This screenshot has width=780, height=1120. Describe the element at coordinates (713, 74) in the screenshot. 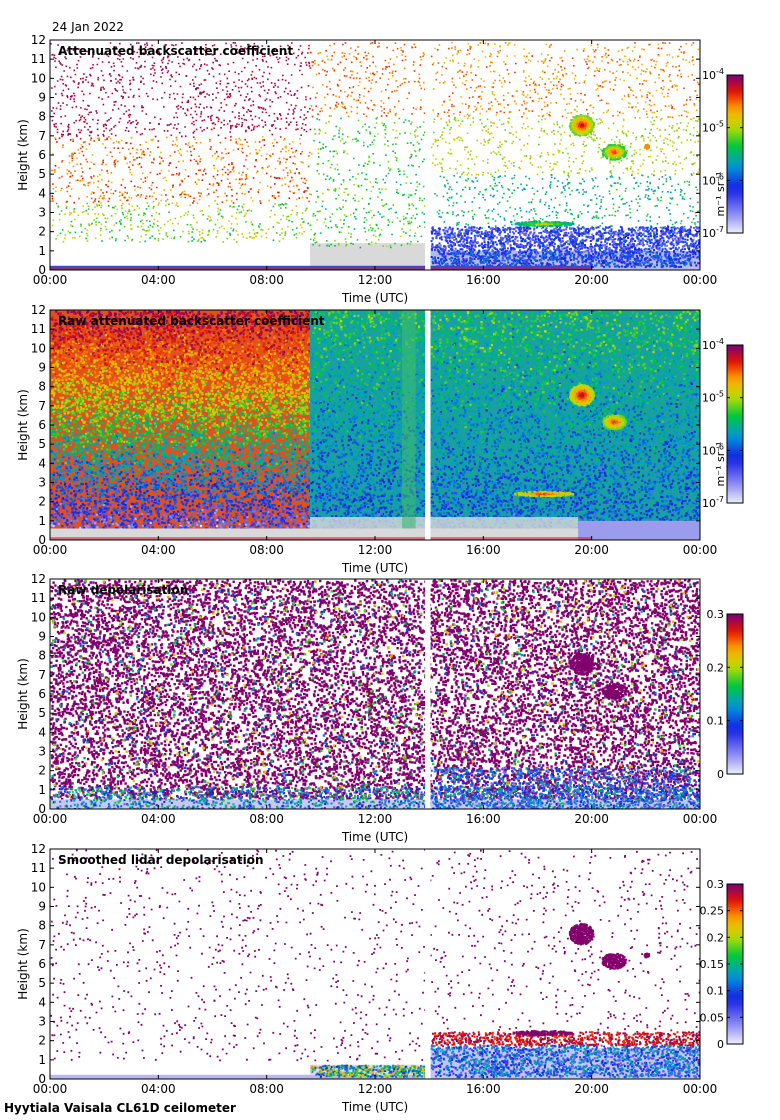

I see `colorbar-tick-label: 10⁻⁴` at that location.